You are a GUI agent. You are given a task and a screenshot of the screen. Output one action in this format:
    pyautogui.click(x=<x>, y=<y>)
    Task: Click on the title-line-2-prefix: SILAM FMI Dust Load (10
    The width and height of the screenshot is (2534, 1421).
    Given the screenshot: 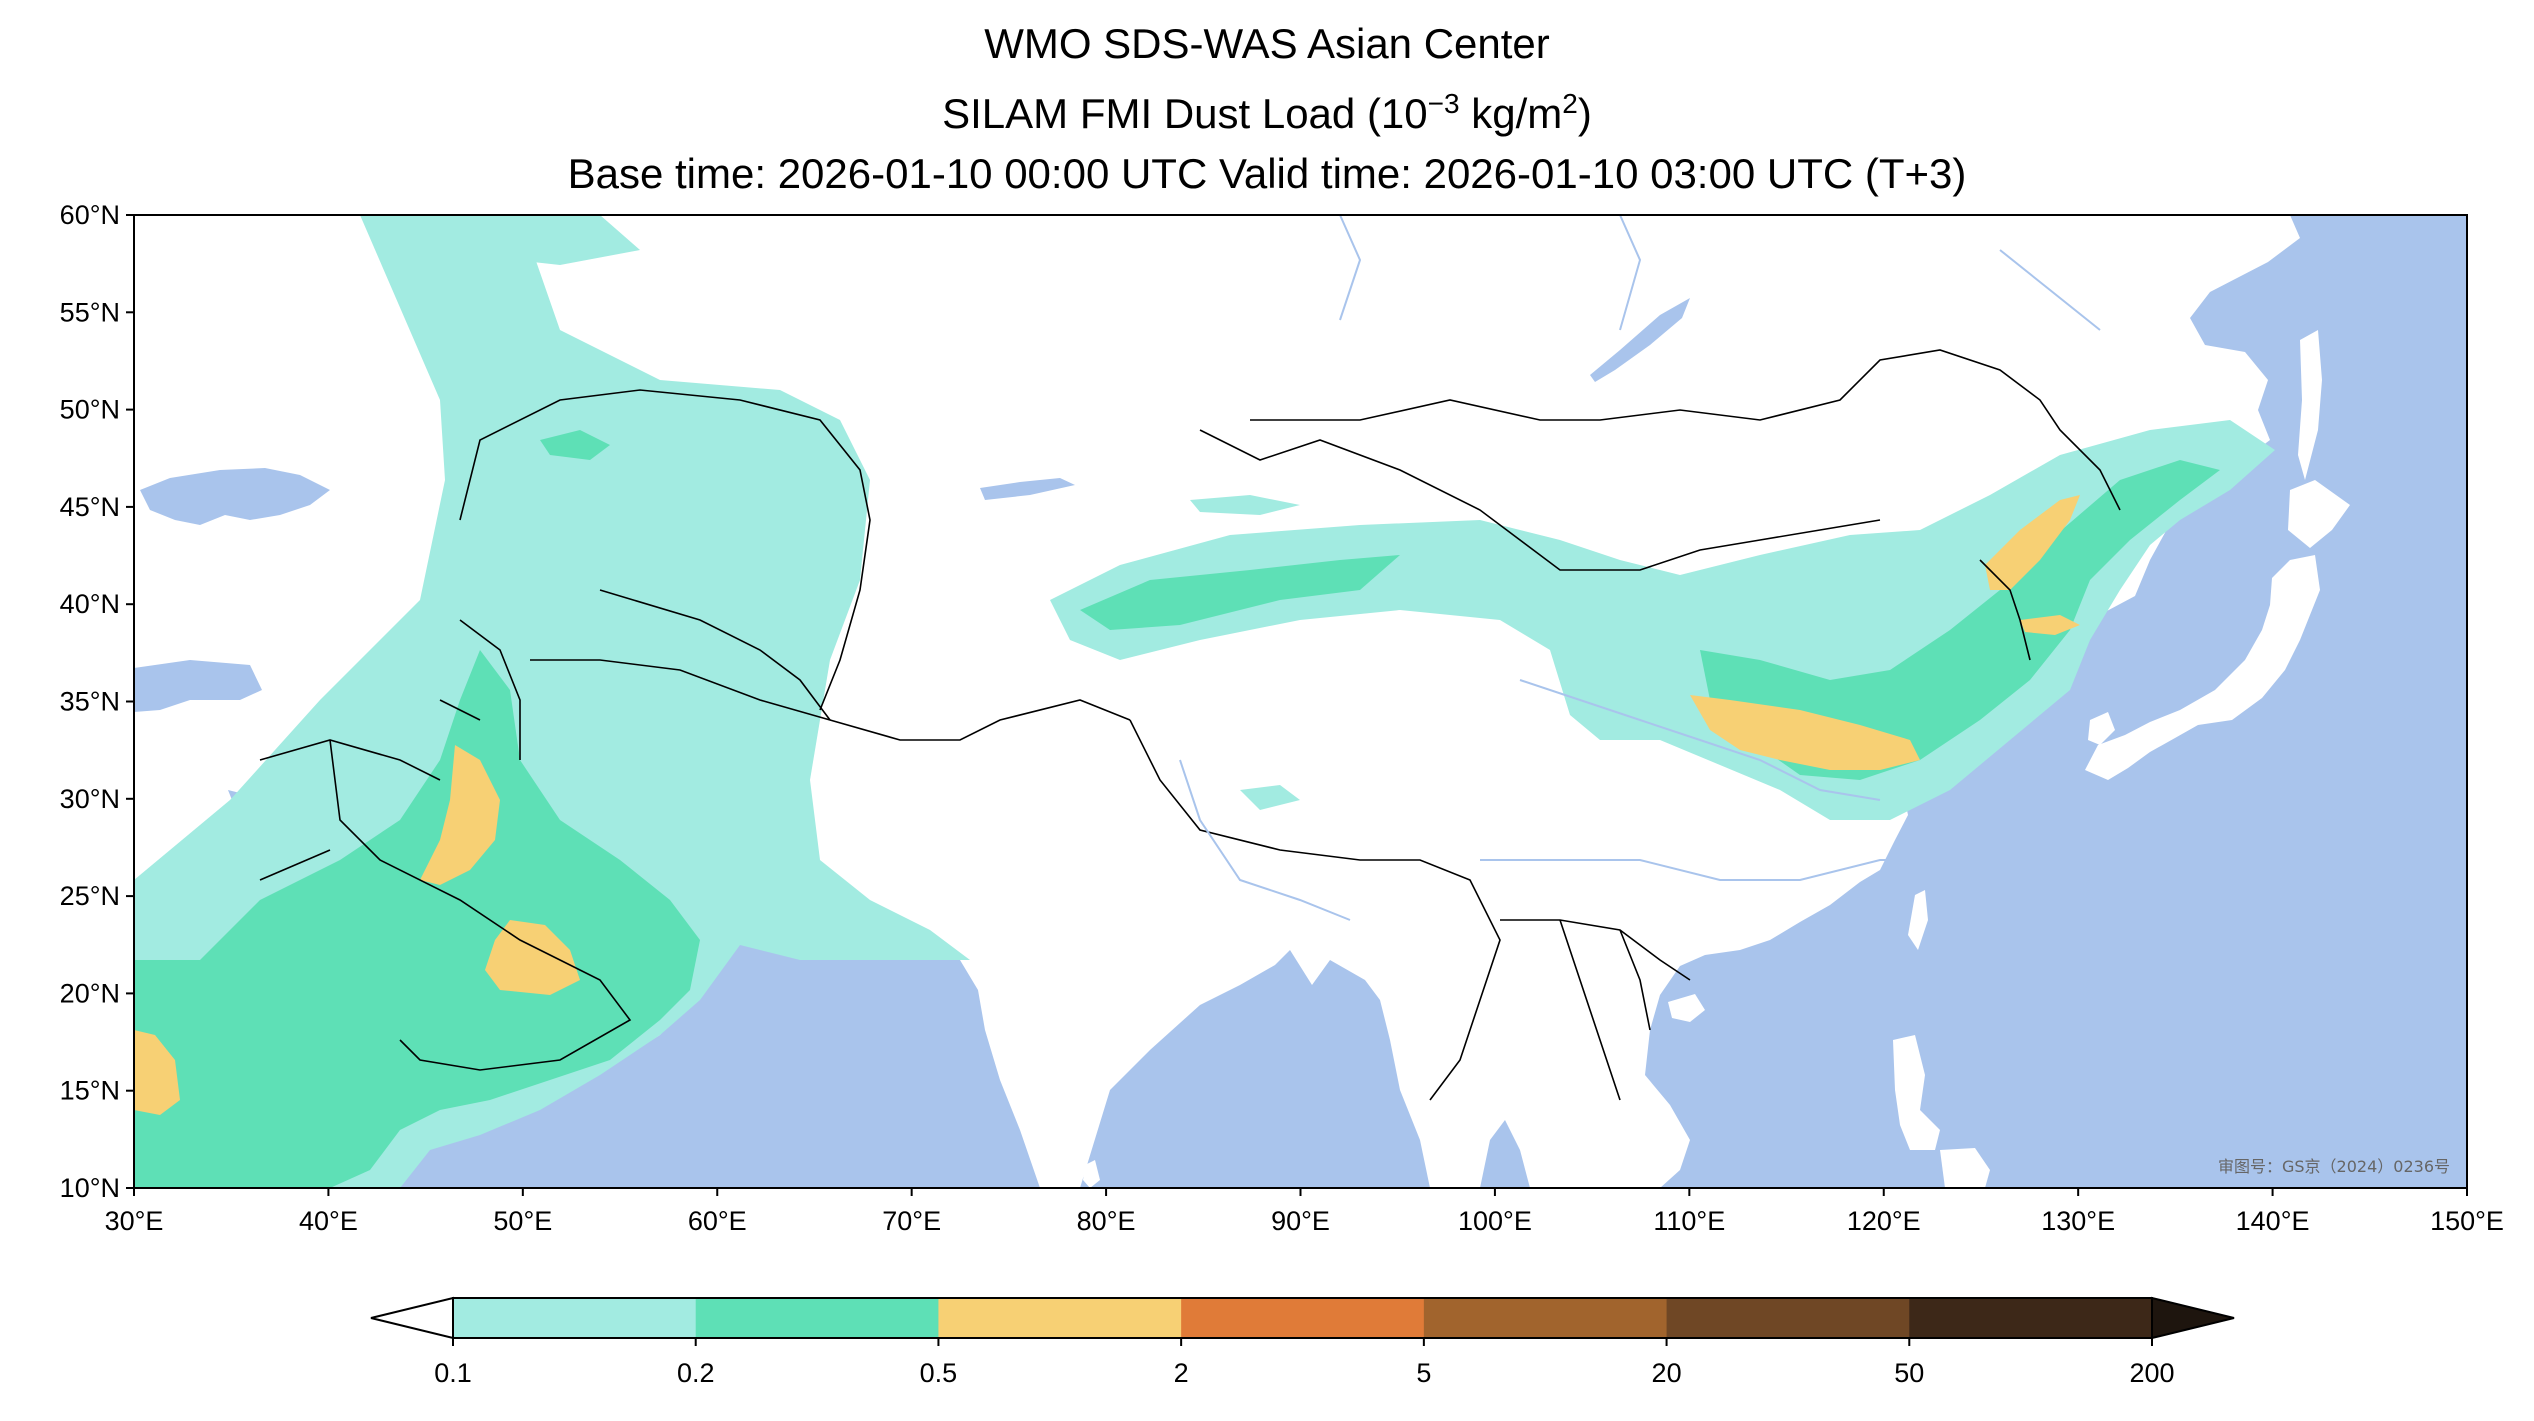 What is the action you would take?
    pyautogui.click(x=1185, y=113)
    